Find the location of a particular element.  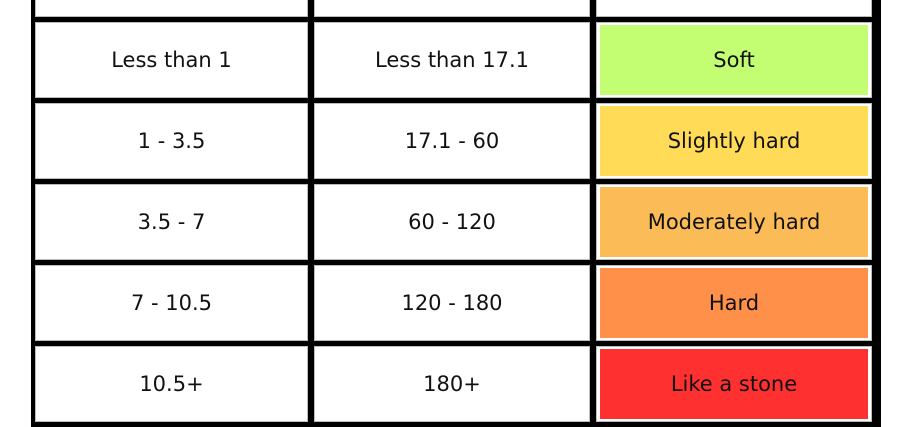

gpg-value: 1 - 3.5 is located at coordinates (171, 141).